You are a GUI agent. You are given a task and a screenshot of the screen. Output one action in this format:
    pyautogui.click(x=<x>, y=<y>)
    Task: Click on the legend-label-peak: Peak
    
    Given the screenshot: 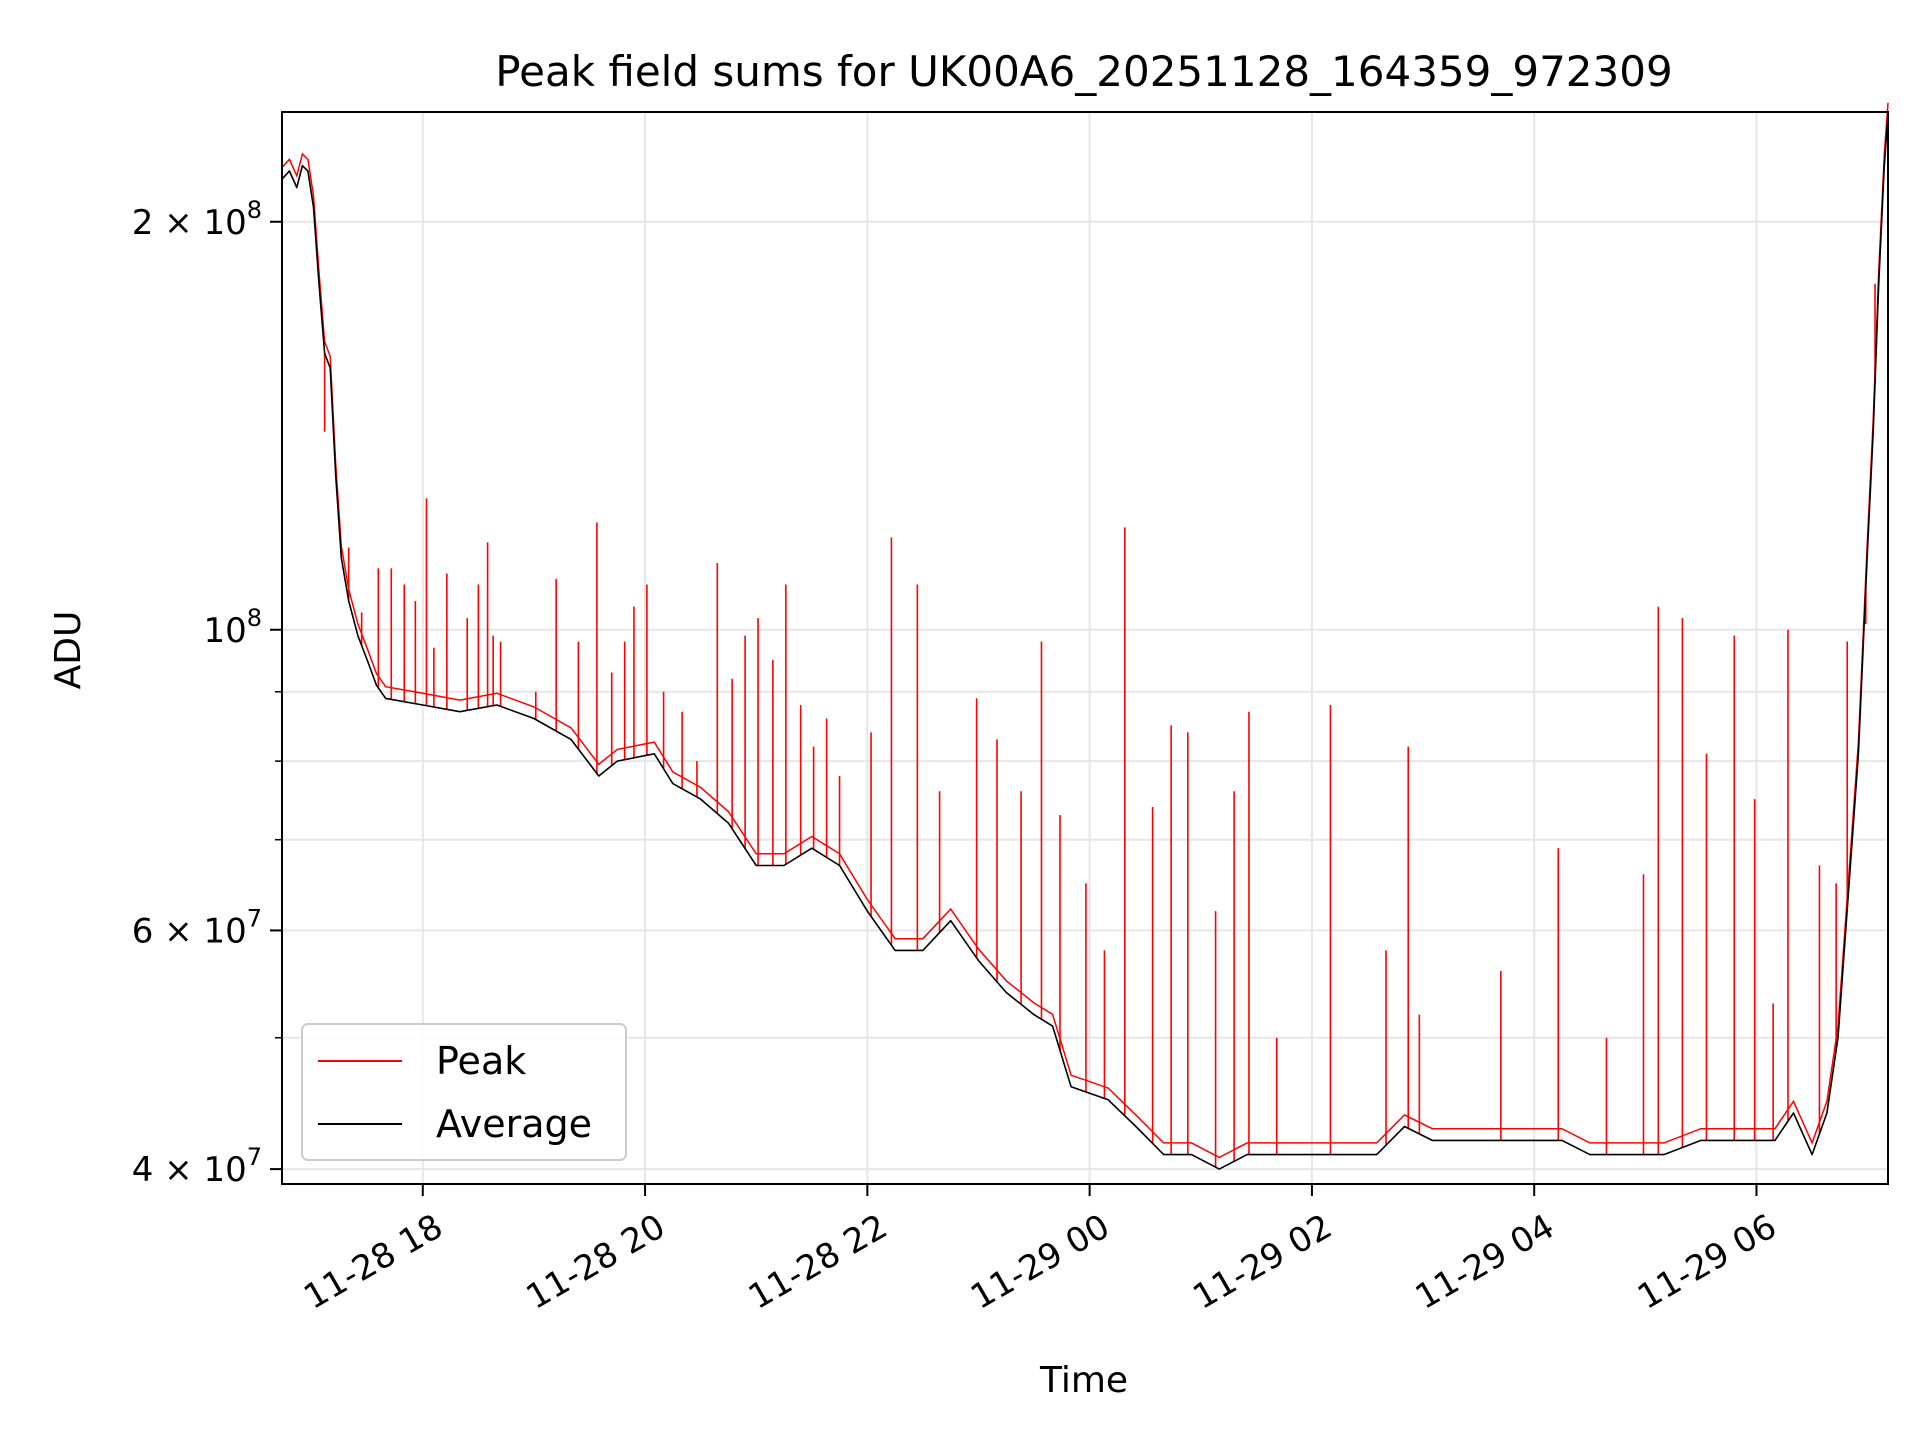 What is the action you would take?
    pyautogui.click(x=481, y=1061)
    